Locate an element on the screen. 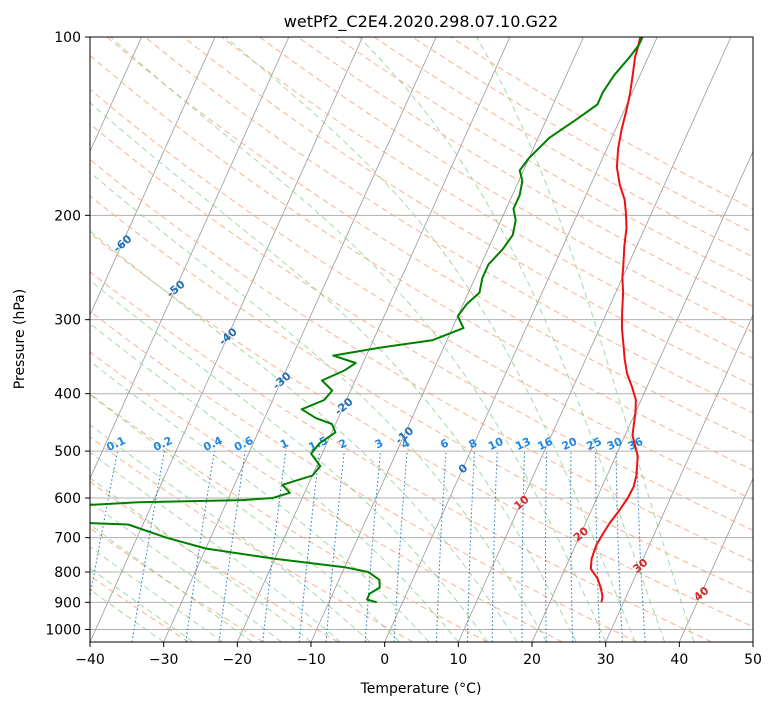  mixing-ratio-label: 8 is located at coordinates (473, 443).